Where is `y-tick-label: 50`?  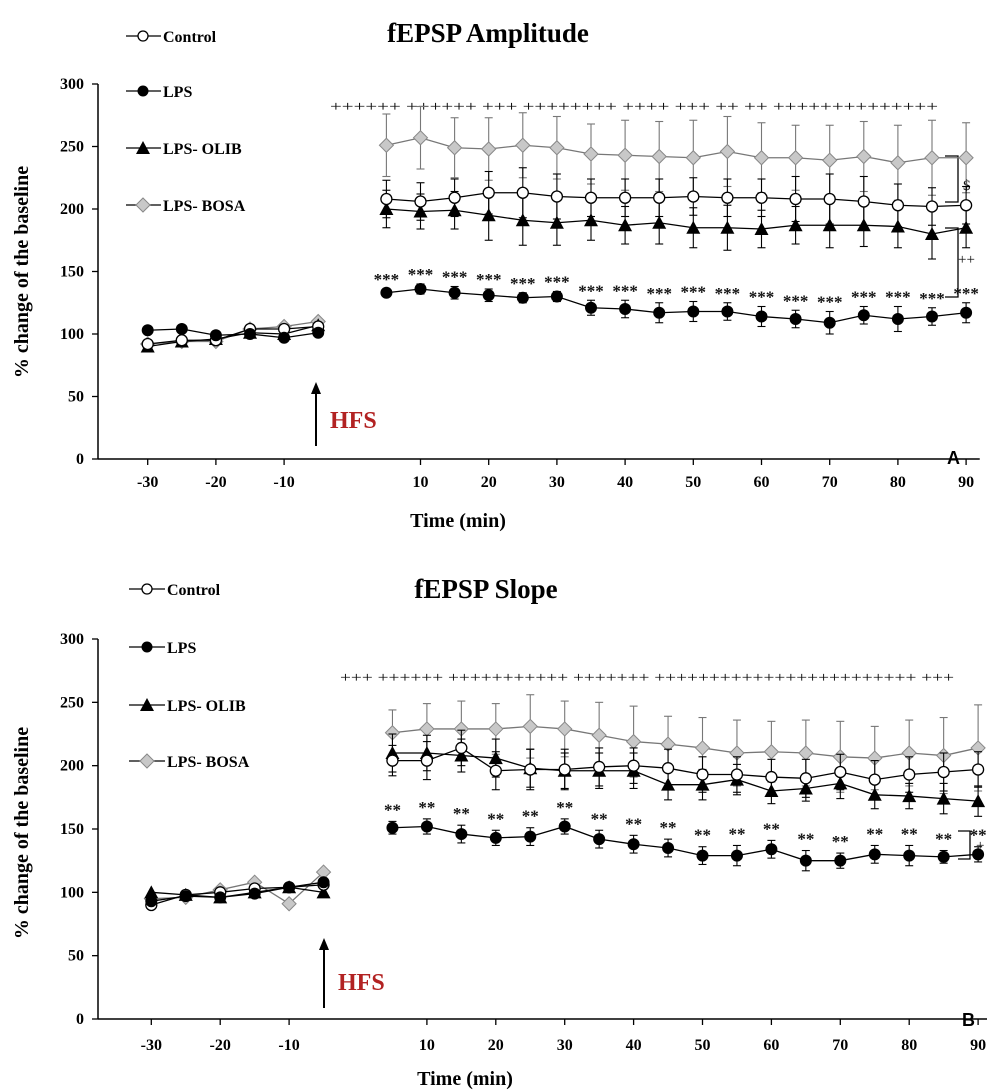 y-tick-label: 50 is located at coordinates (76, 397).